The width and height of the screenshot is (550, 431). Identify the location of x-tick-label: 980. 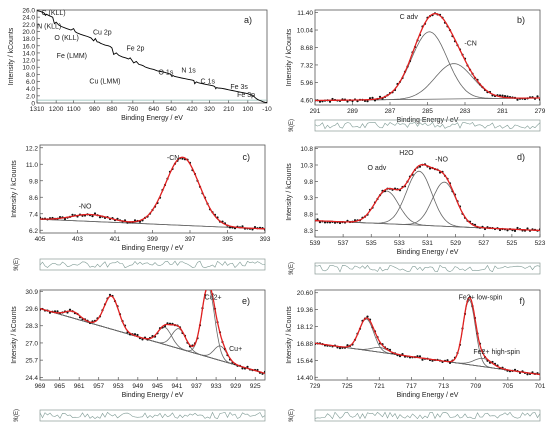
(94, 109).